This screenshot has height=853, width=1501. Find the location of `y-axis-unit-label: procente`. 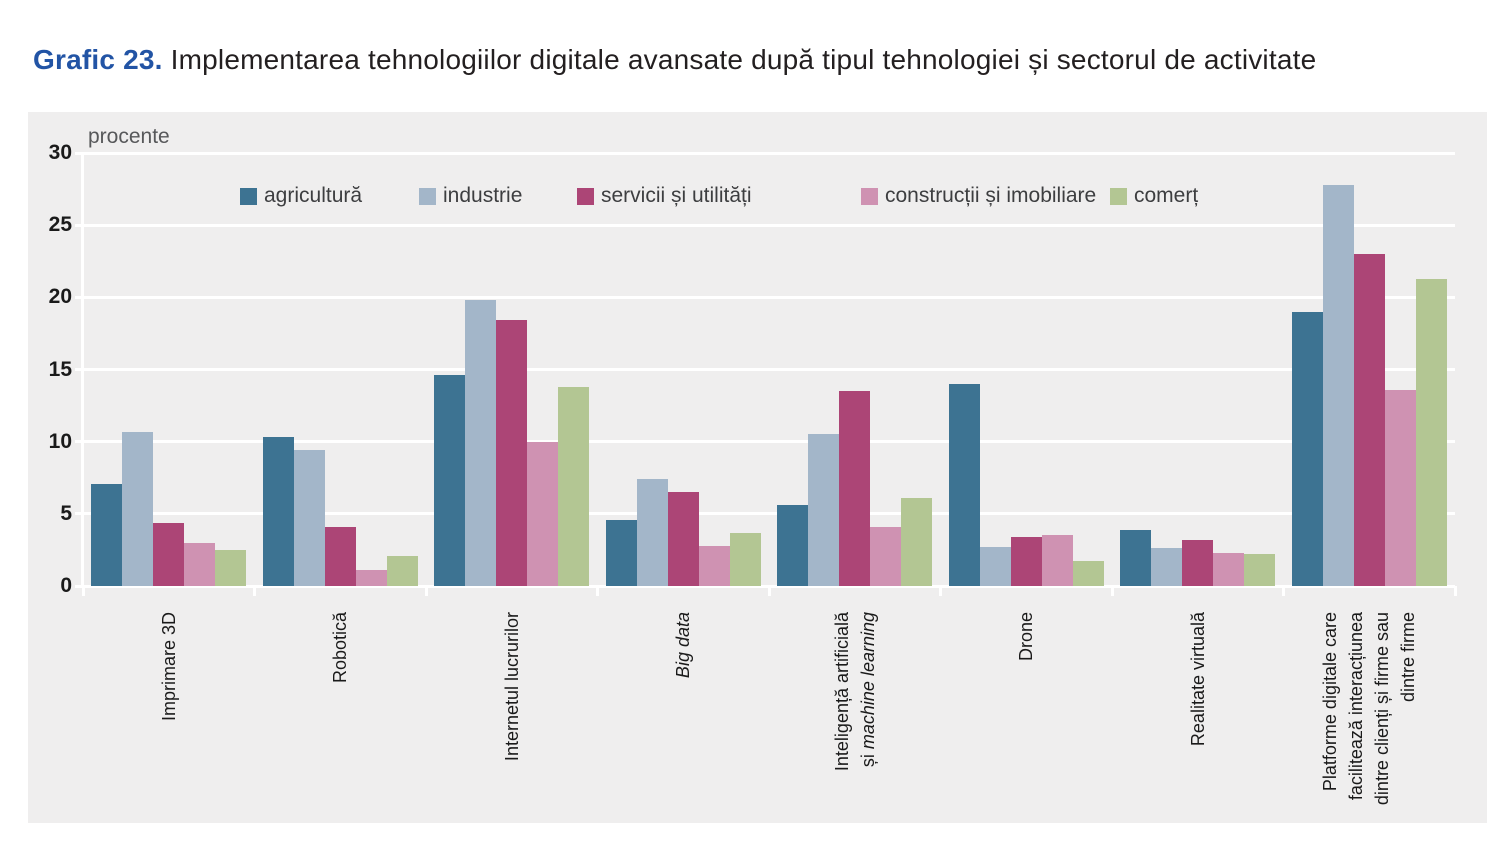

y-axis-unit-label: procente is located at coordinates (129, 136).